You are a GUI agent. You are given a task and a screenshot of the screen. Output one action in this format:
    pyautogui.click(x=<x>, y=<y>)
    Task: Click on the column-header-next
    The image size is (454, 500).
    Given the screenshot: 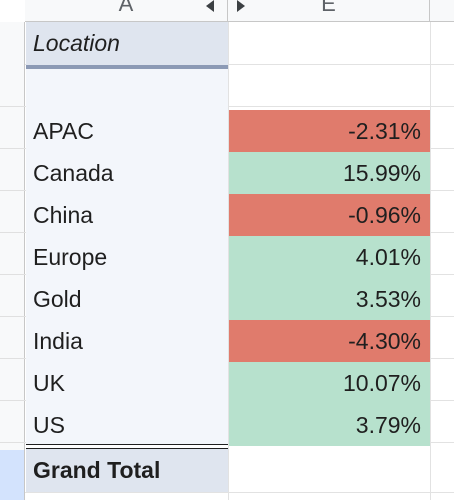 What is the action you would take?
    pyautogui.click(x=442, y=11)
    